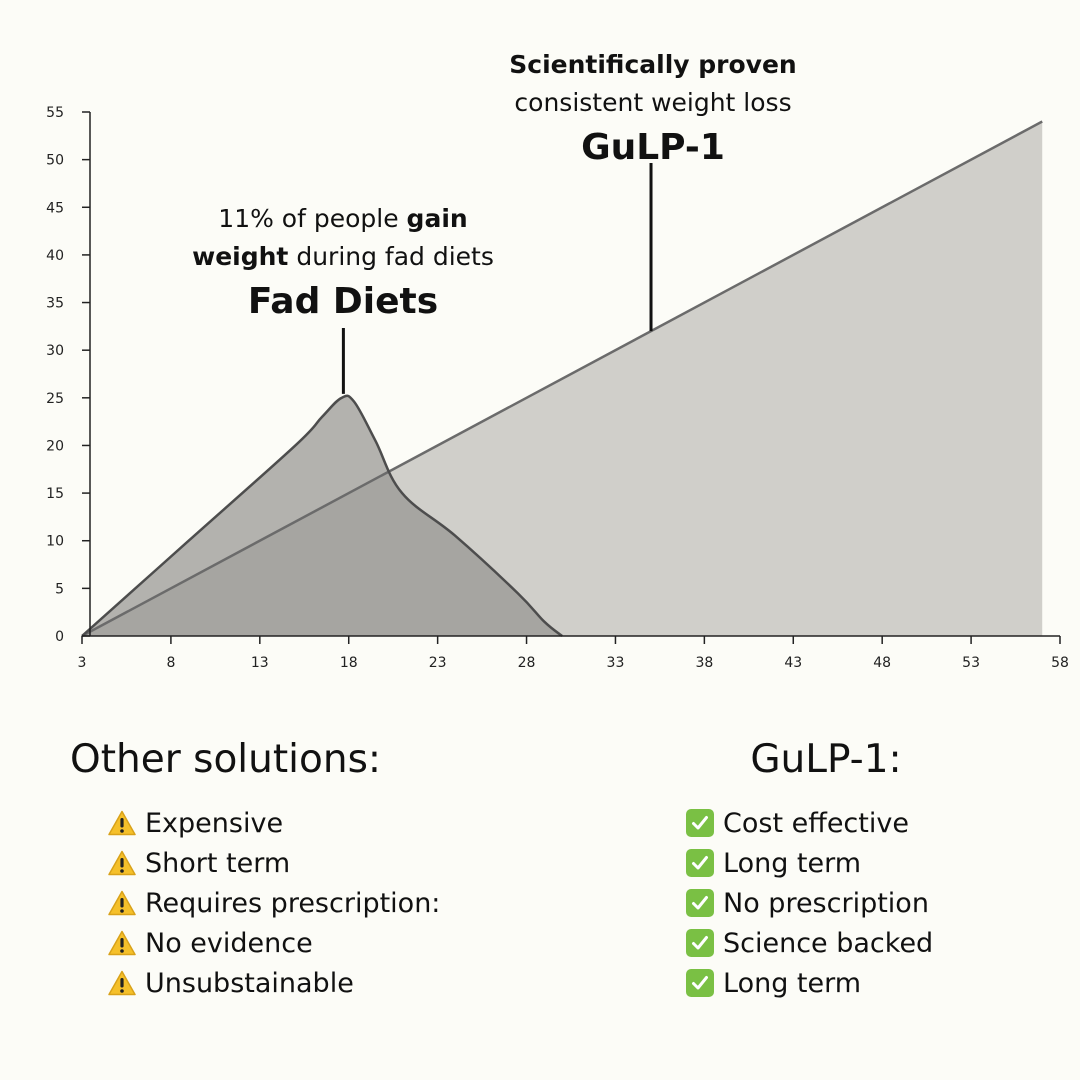 Image resolution: width=1080 pixels, height=1080 pixels. Describe the element at coordinates (55, 542) in the screenshot. I see `y-tick-label: 10` at that location.